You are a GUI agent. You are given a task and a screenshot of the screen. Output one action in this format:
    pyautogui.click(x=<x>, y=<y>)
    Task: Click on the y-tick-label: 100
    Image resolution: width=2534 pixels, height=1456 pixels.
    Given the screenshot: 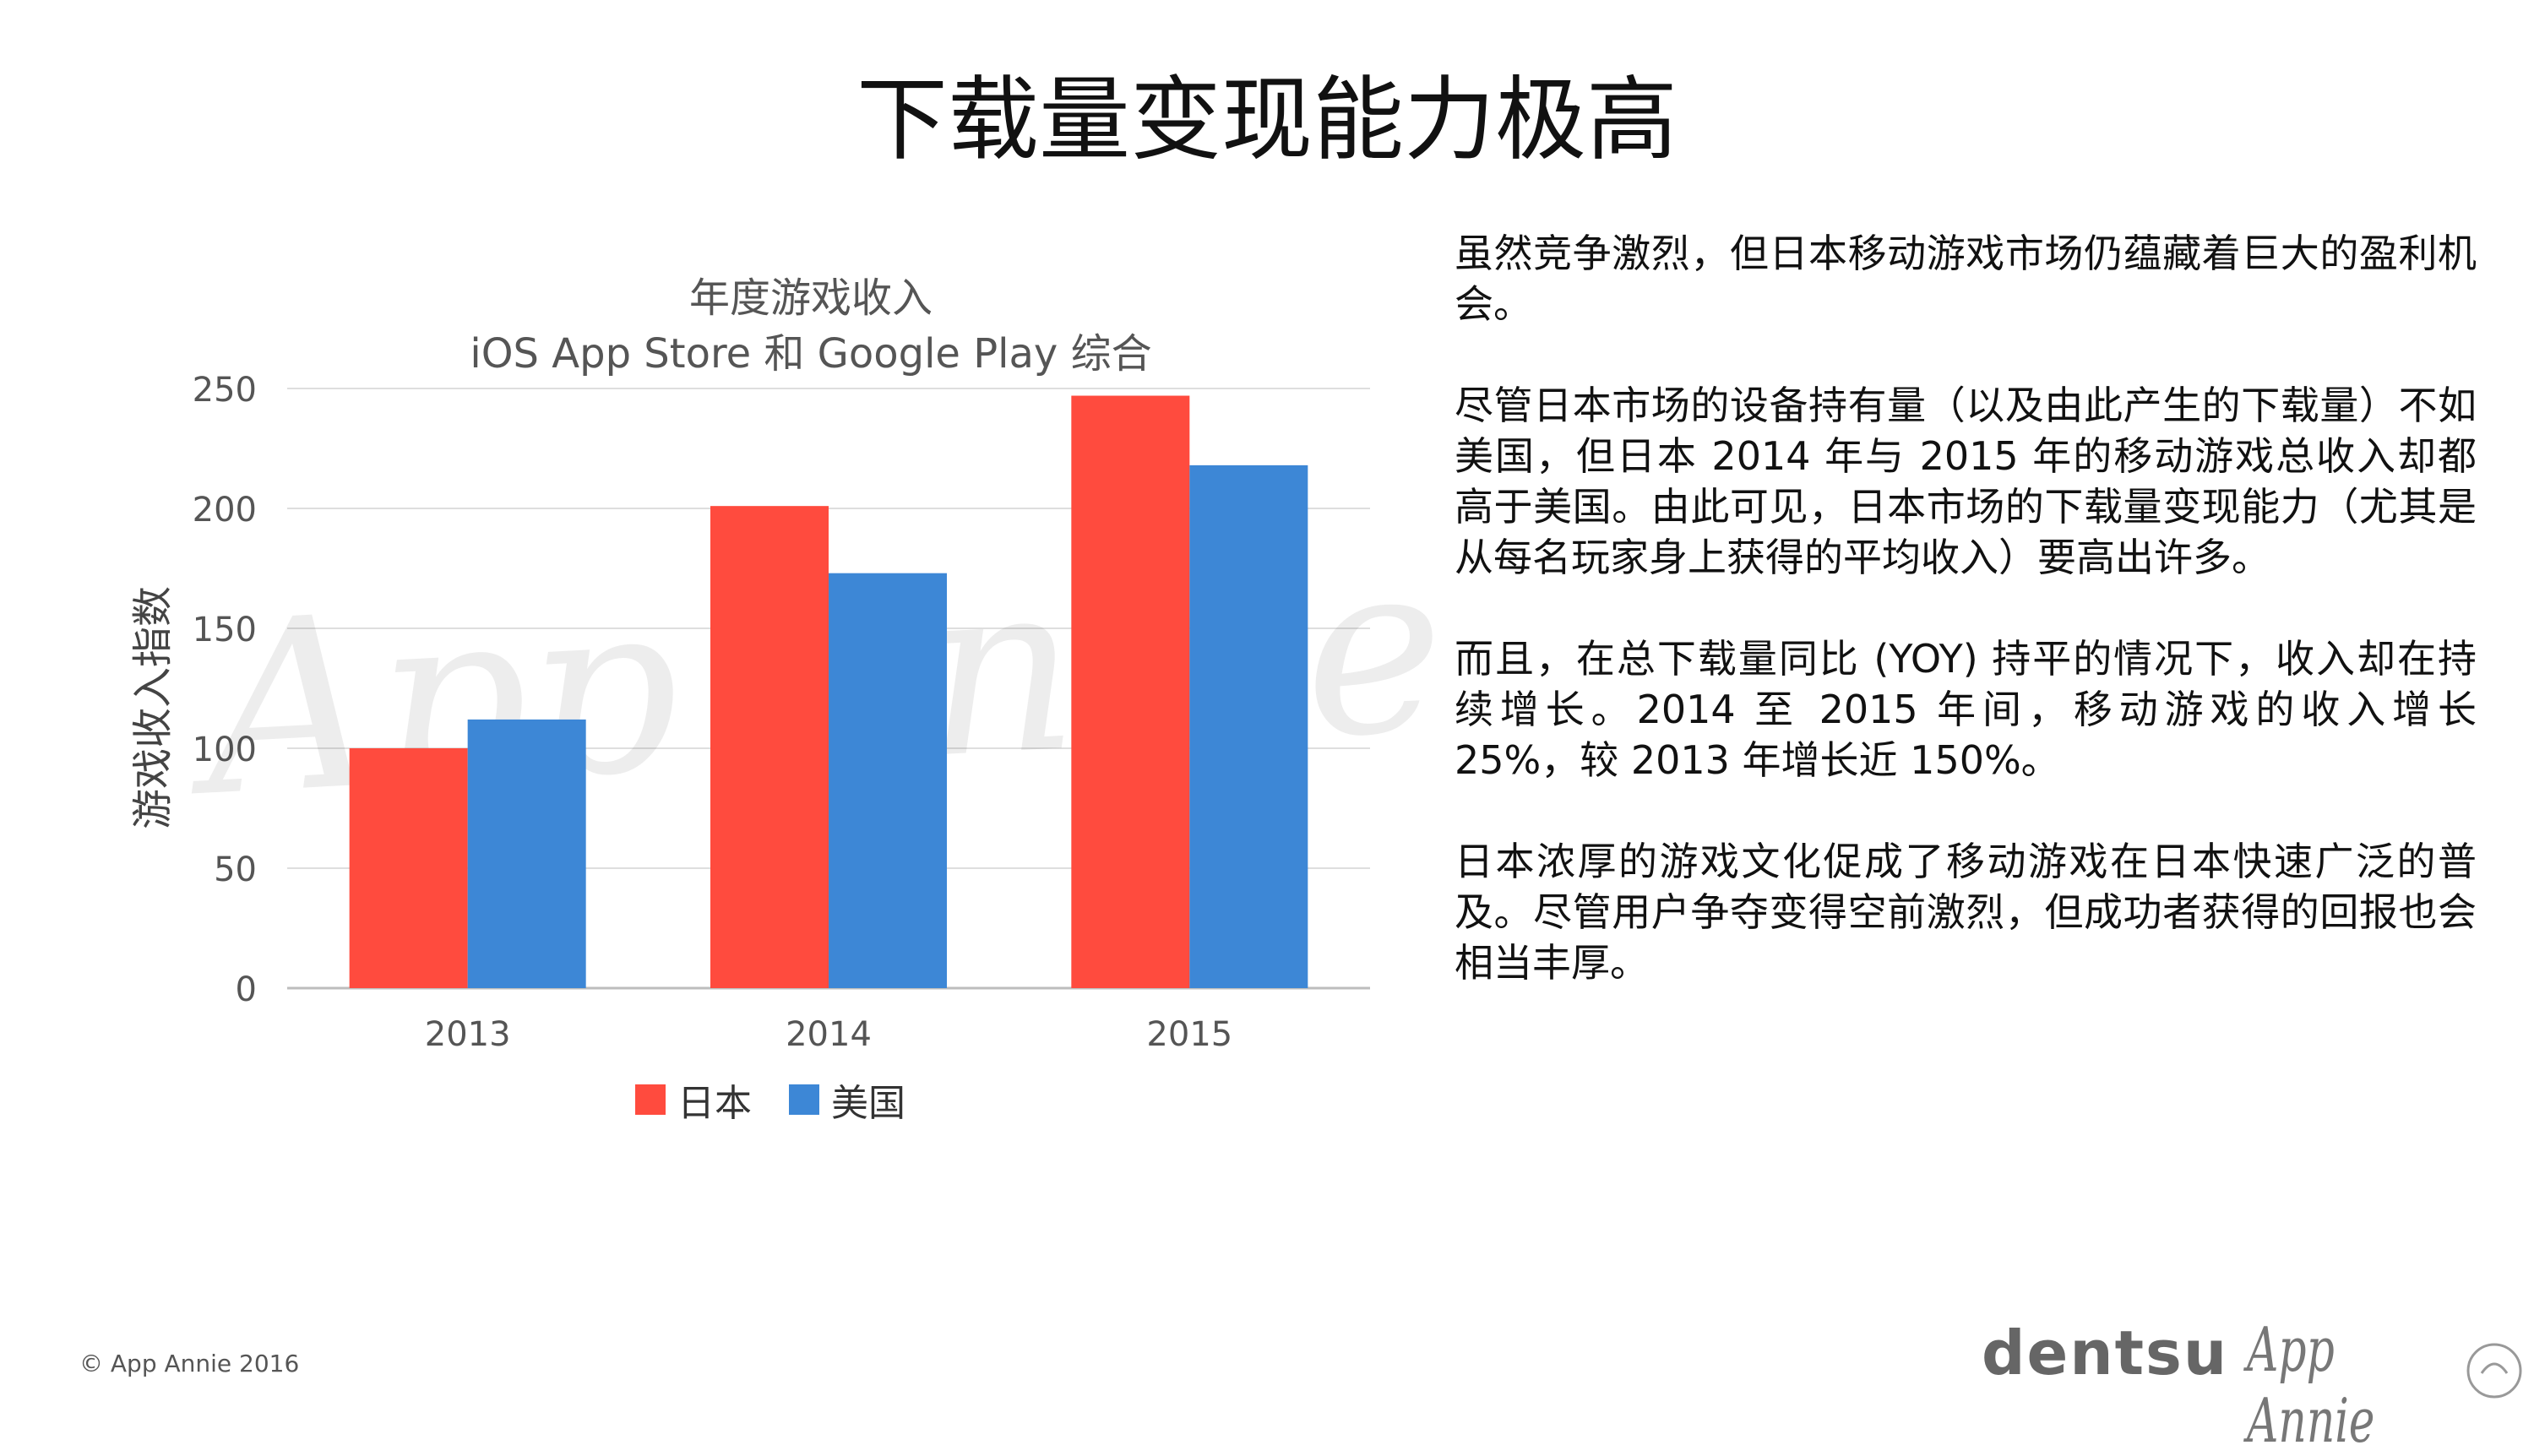 What is the action you would take?
    pyautogui.click(x=225, y=750)
    